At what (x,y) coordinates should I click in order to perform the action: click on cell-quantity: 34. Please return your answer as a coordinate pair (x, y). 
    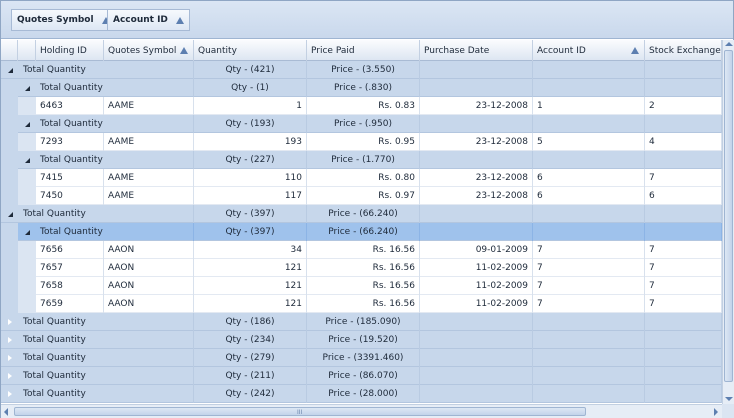
    Looking at the image, I should click on (250, 250).